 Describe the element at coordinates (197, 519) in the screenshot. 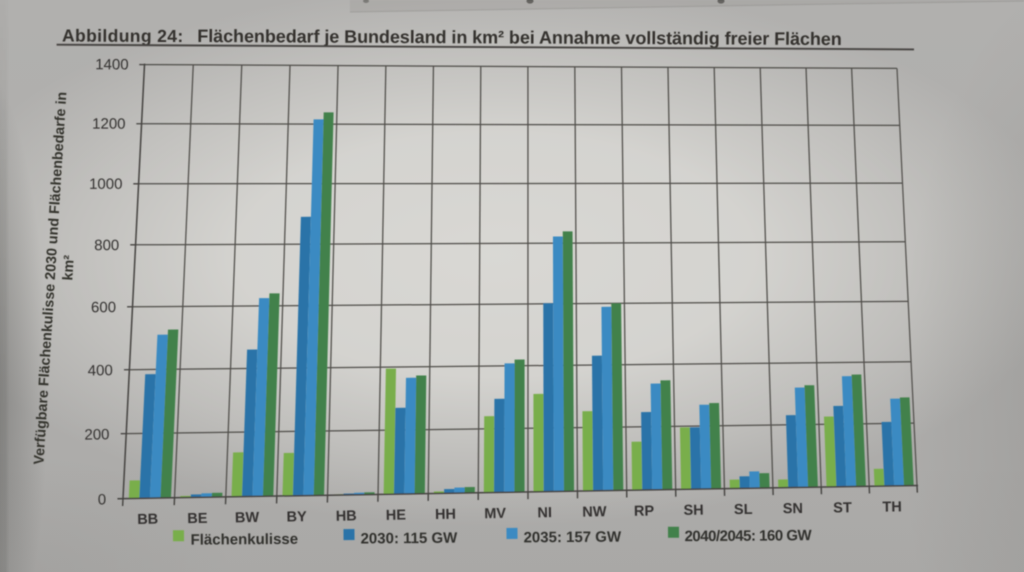

I see `svg-text: BE` at that location.